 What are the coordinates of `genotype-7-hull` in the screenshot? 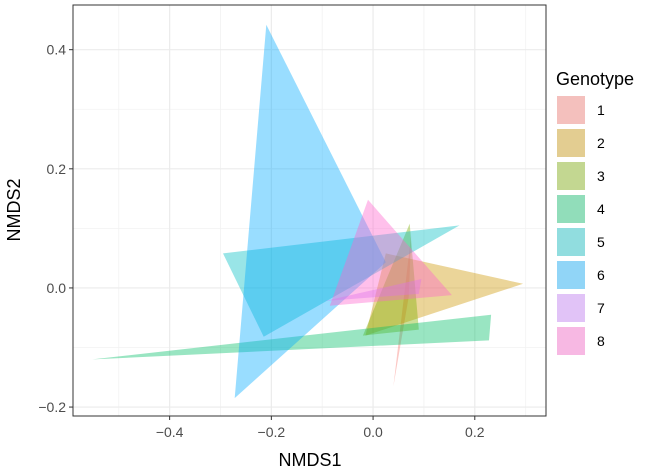 It's located at (373, 290).